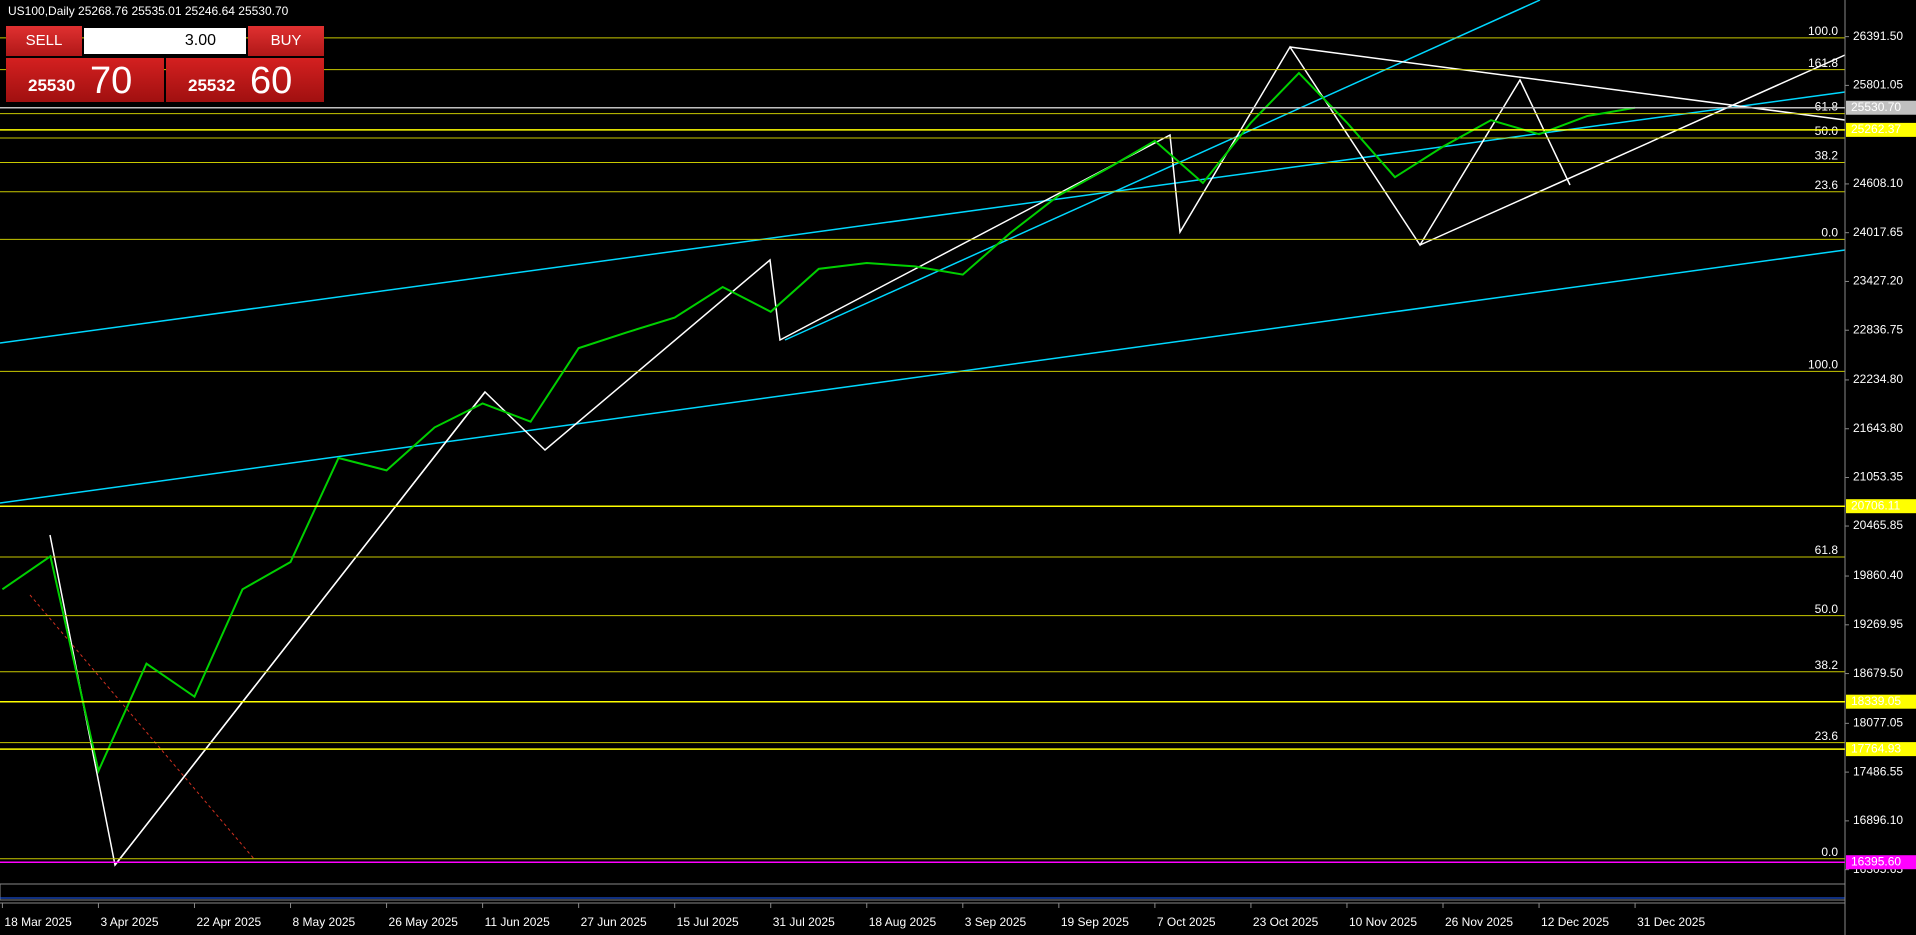 This screenshot has width=1916, height=935. Describe the element at coordinates (212, 85) in the screenshot. I see `ask-main: 25532` at that location.